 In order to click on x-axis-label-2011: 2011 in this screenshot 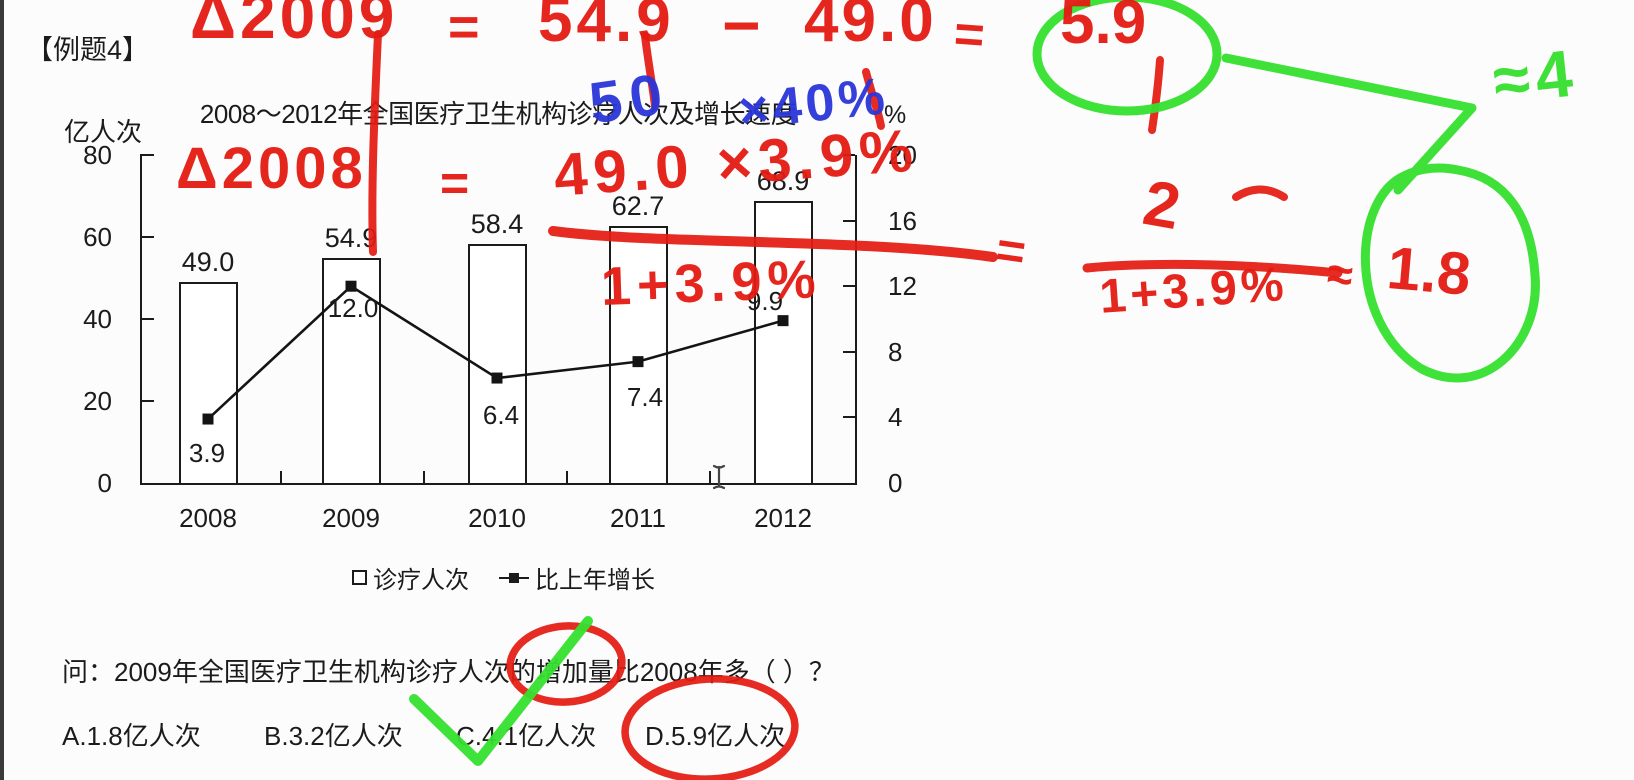, I will do `click(638, 518)`.